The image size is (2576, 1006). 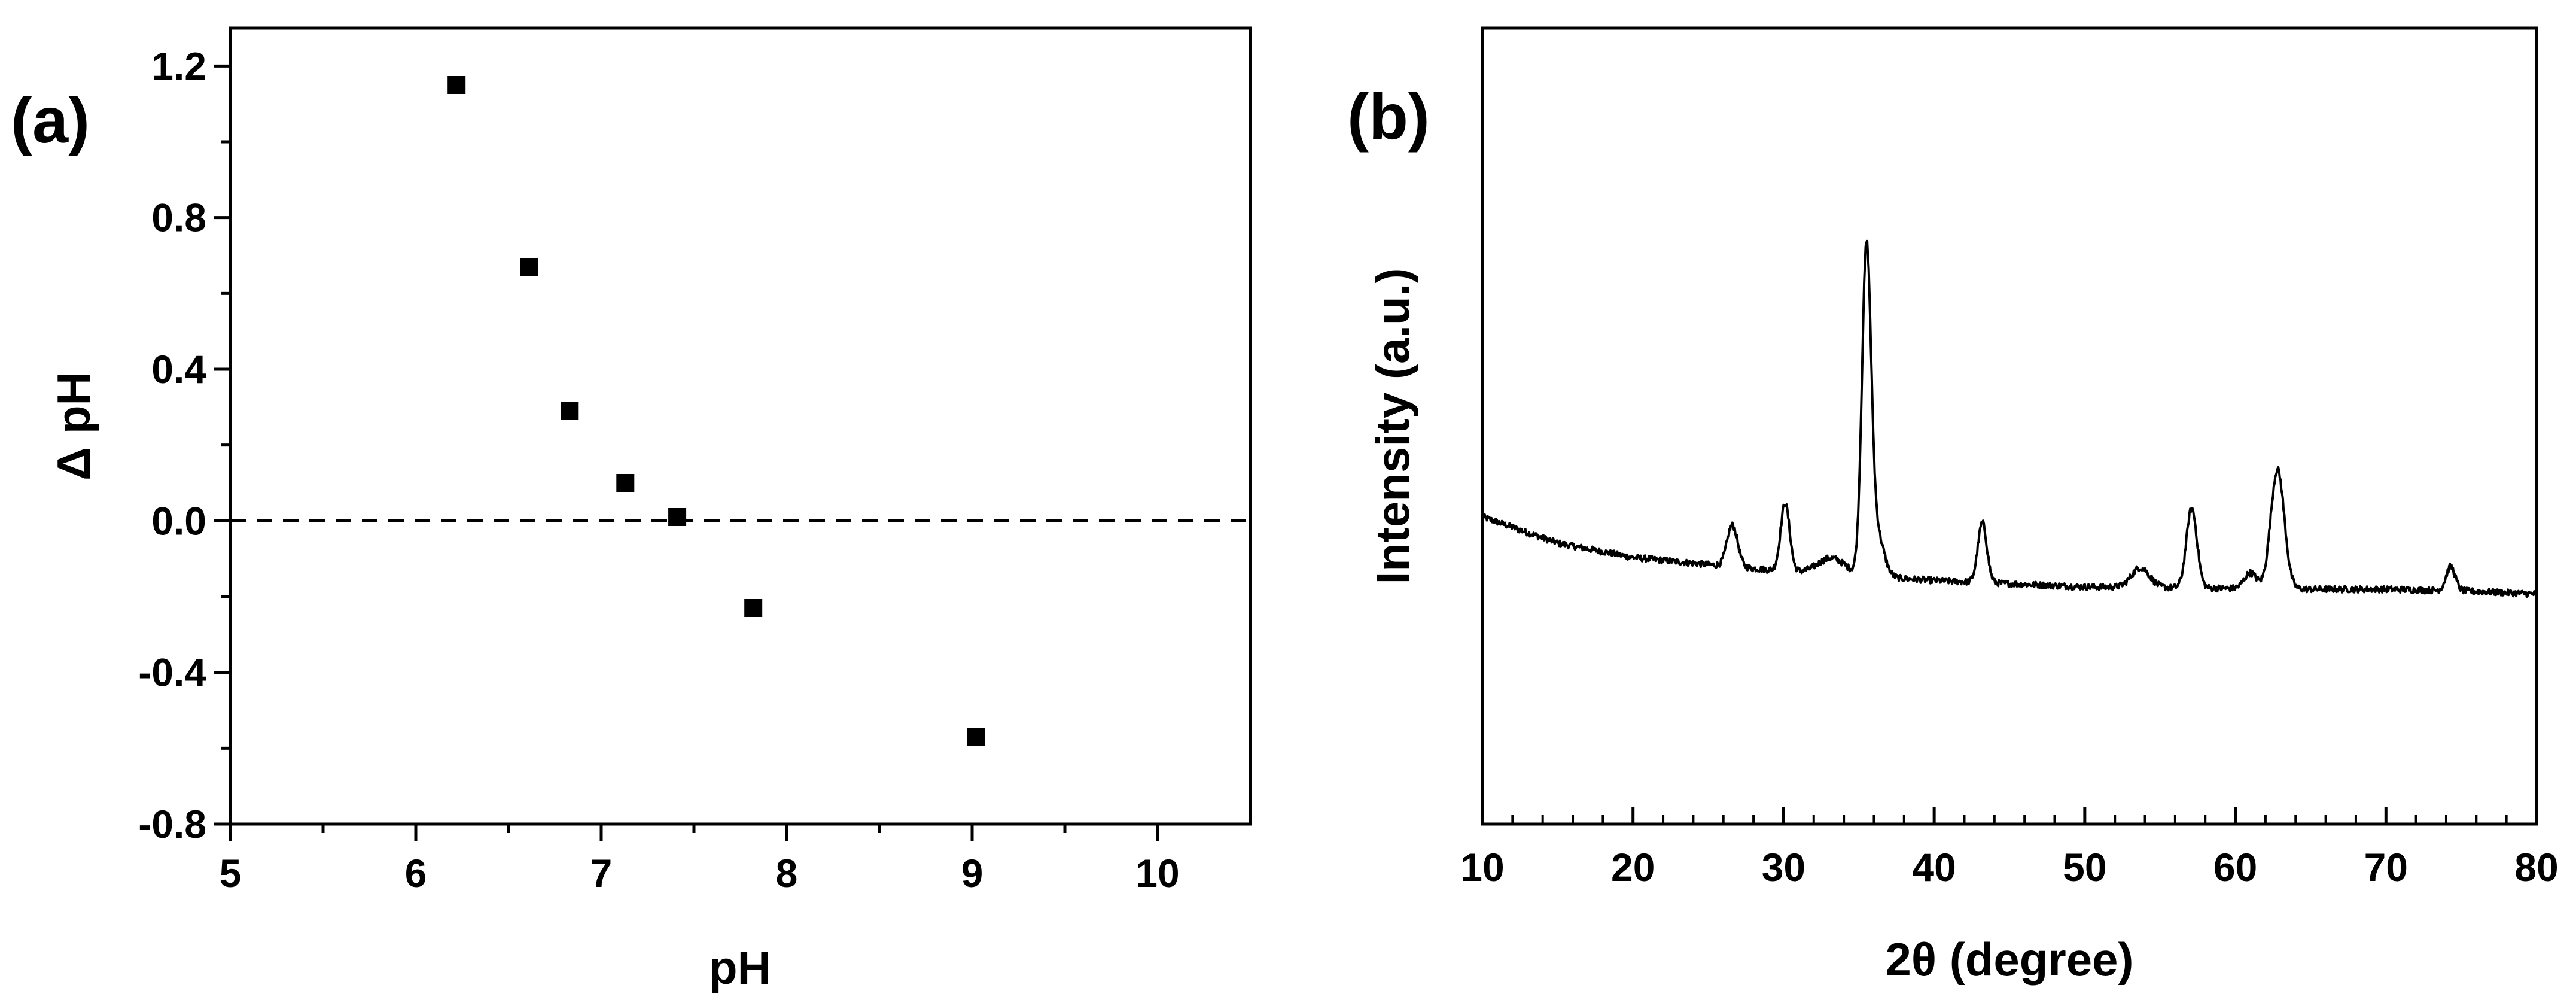 What do you see at coordinates (178, 369) in the screenshot?
I see `panel-a-y-tick-label: 0.4` at bounding box center [178, 369].